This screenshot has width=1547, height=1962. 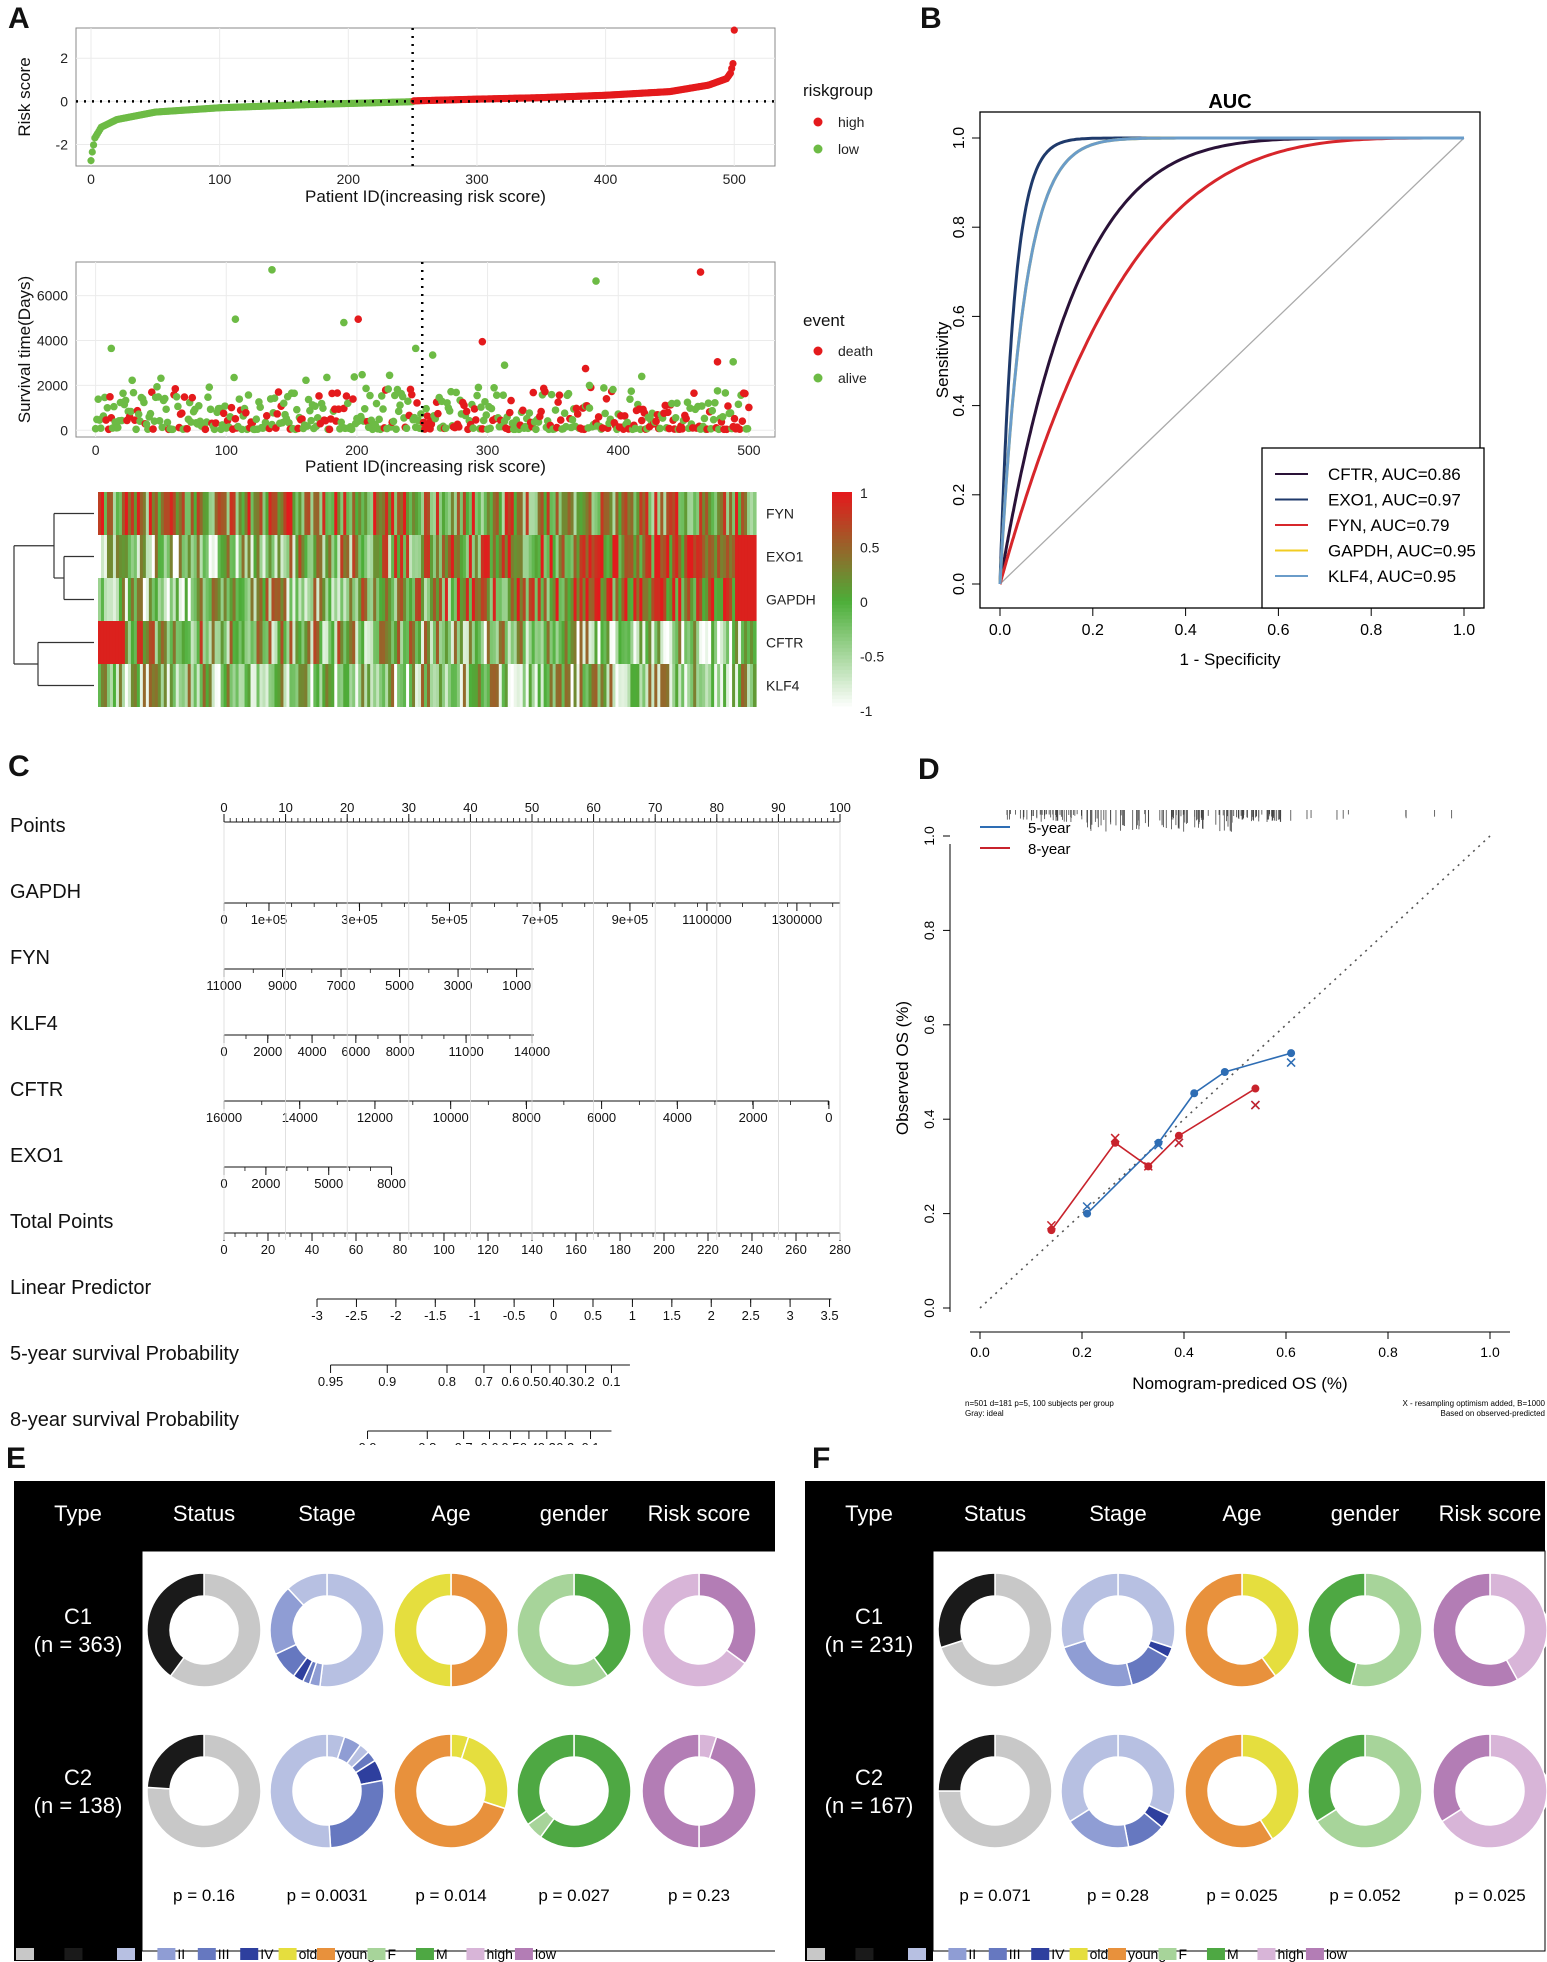 I want to click on nomogram-tick-label: 0.9, so click(x=367, y=1442).